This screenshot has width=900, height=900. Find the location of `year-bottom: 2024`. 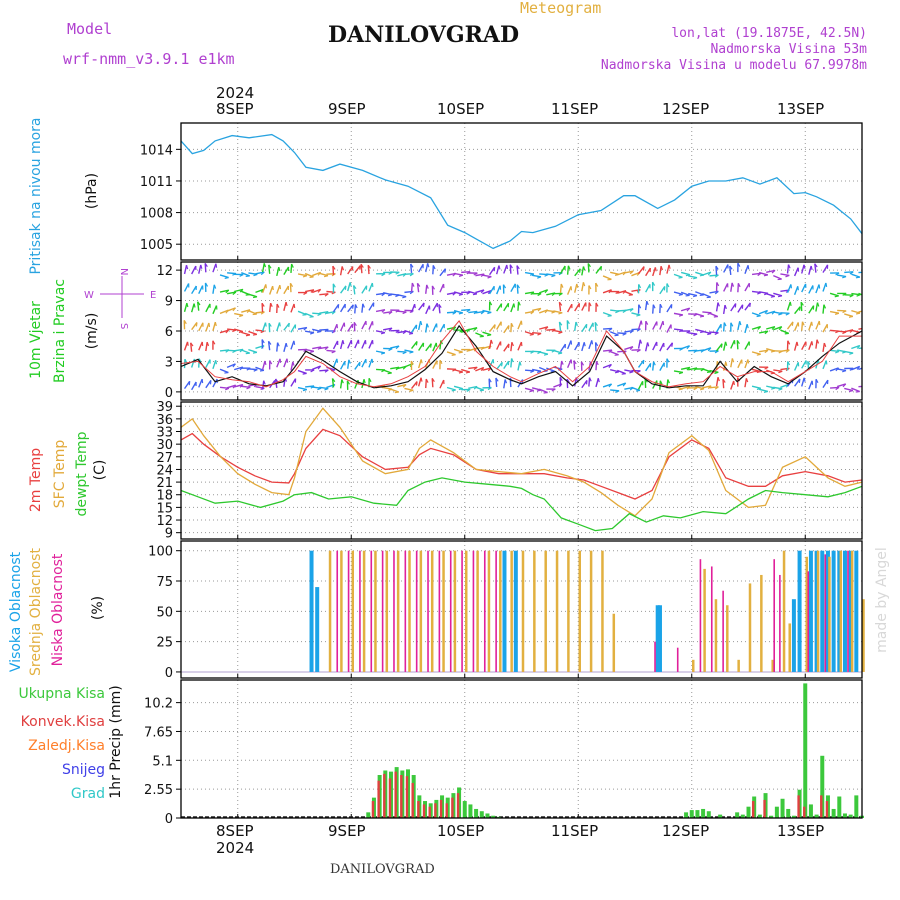

year-bottom: 2024 is located at coordinates (235, 848).